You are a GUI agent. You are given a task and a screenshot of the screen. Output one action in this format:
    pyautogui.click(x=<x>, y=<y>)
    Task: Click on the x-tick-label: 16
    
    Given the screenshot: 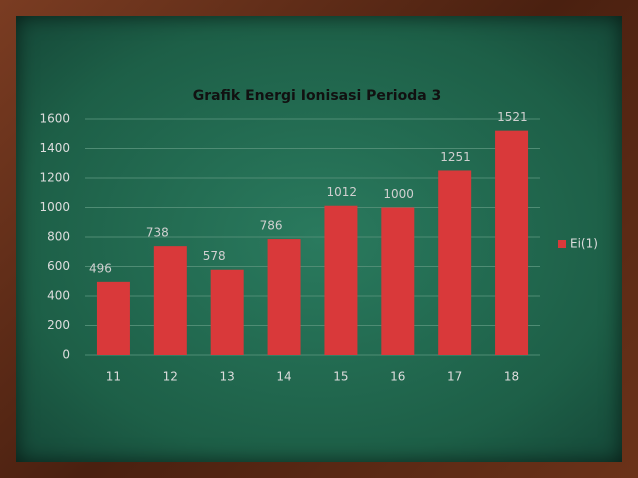 What is the action you would take?
    pyautogui.click(x=397, y=377)
    